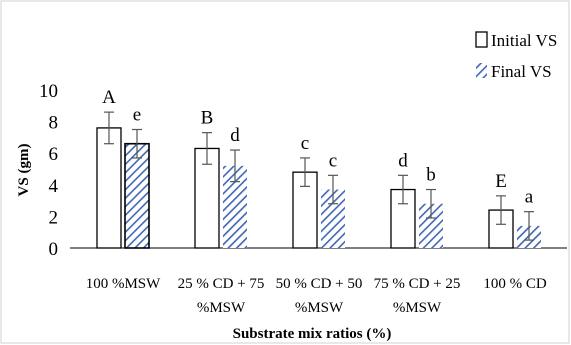  Describe the element at coordinates (123, 284) in the screenshot. I see `x-tick-label: 100 %MSW` at that location.